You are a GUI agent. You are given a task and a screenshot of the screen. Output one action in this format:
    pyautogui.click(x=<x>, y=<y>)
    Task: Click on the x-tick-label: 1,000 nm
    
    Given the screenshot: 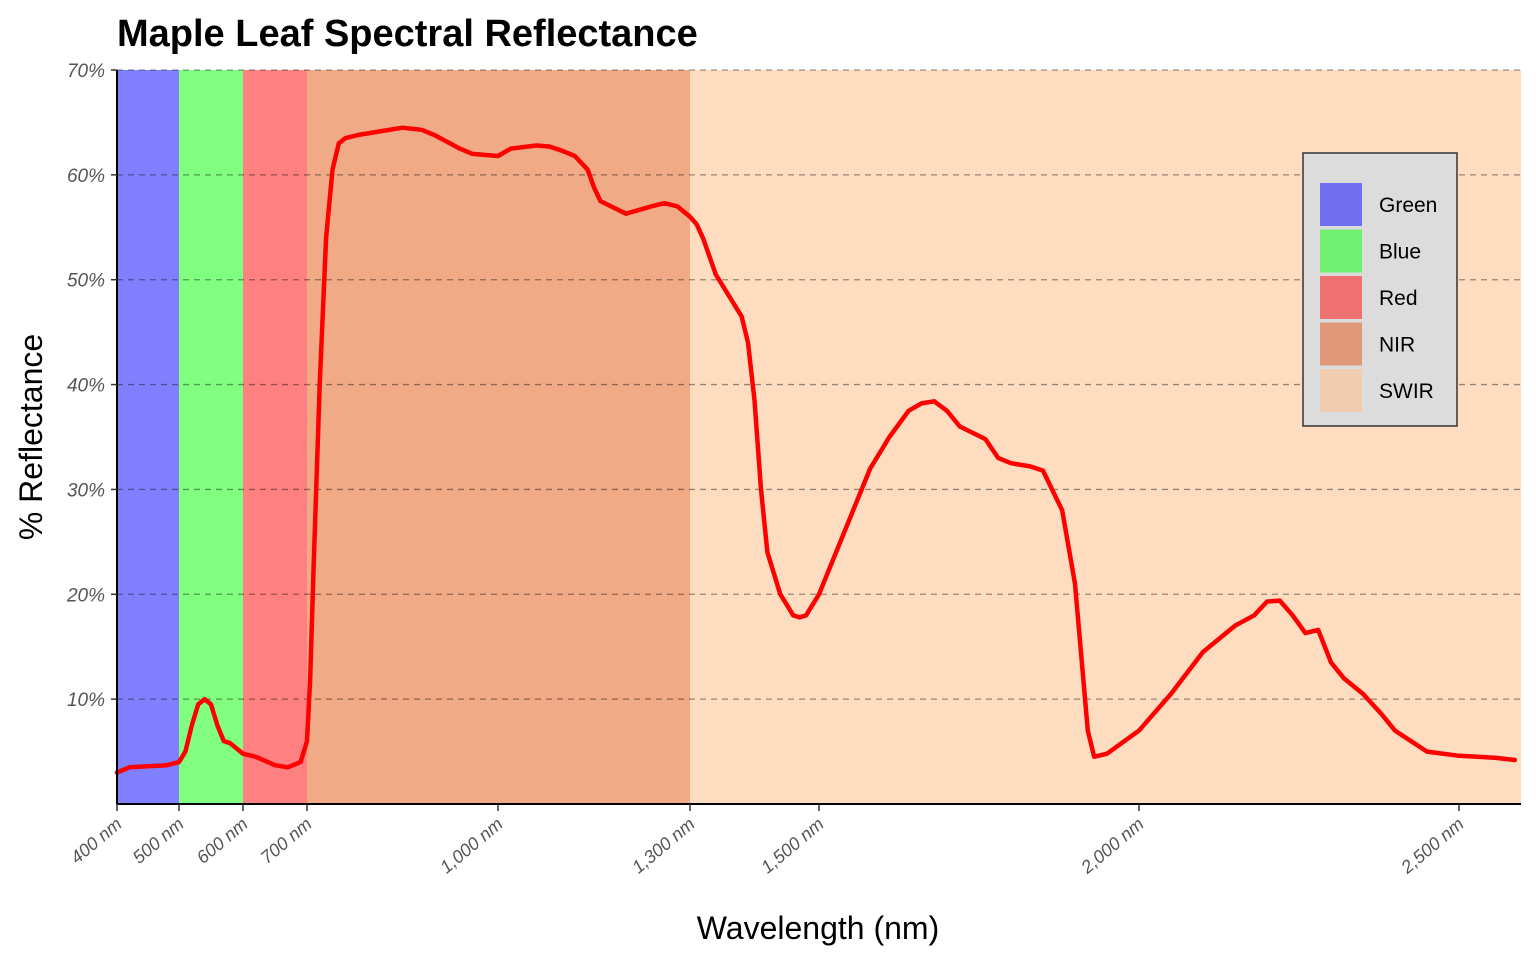 What is the action you would take?
    pyautogui.click(x=471, y=846)
    